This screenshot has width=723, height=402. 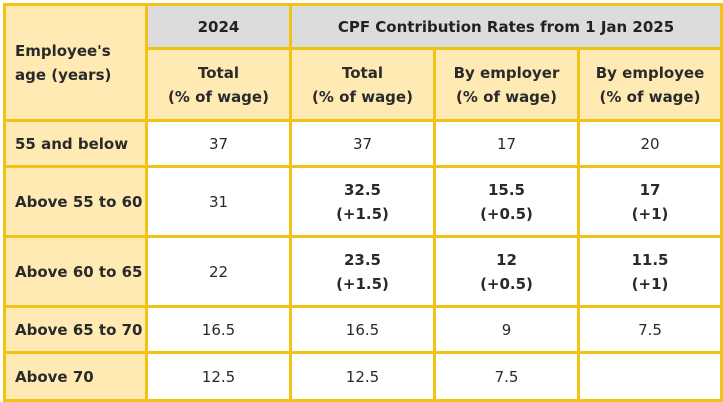 What do you see at coordinates (75, 271) in the screenshot?
I see `age-cell: Above 60 to 65` at bounding box center [75, 271].